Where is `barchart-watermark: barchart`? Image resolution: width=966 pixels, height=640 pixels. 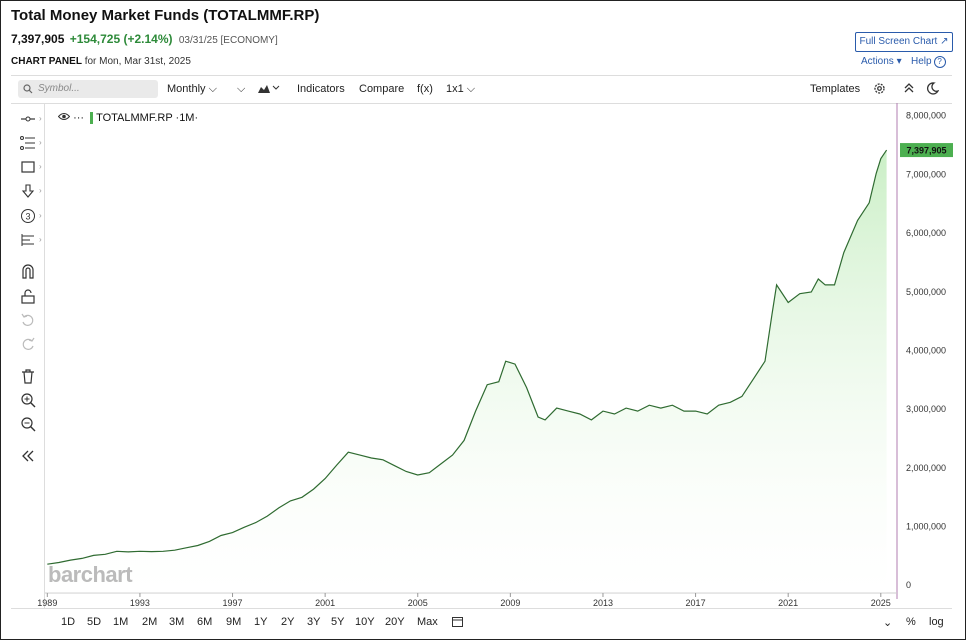
barchart-watermark: barchart is located at coordinates (90, 574).